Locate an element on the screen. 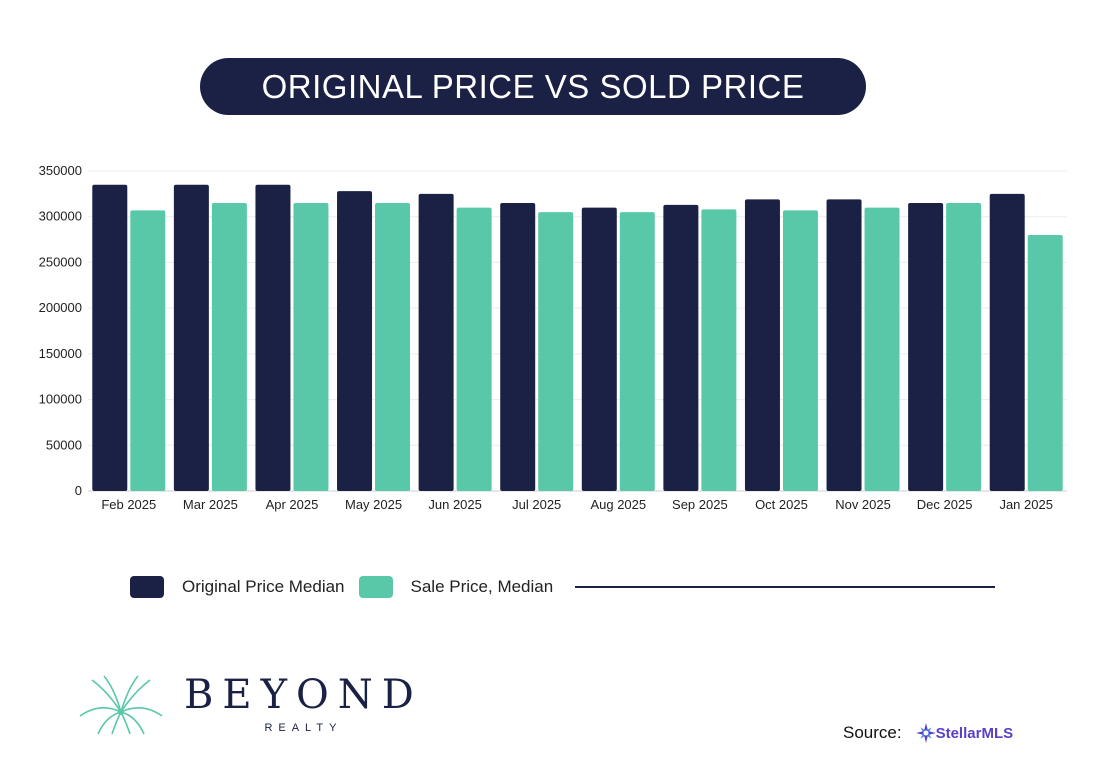 The image size is (1100, 768). x-tick-label: Mar 2025 is located at coordinates (210, 504).